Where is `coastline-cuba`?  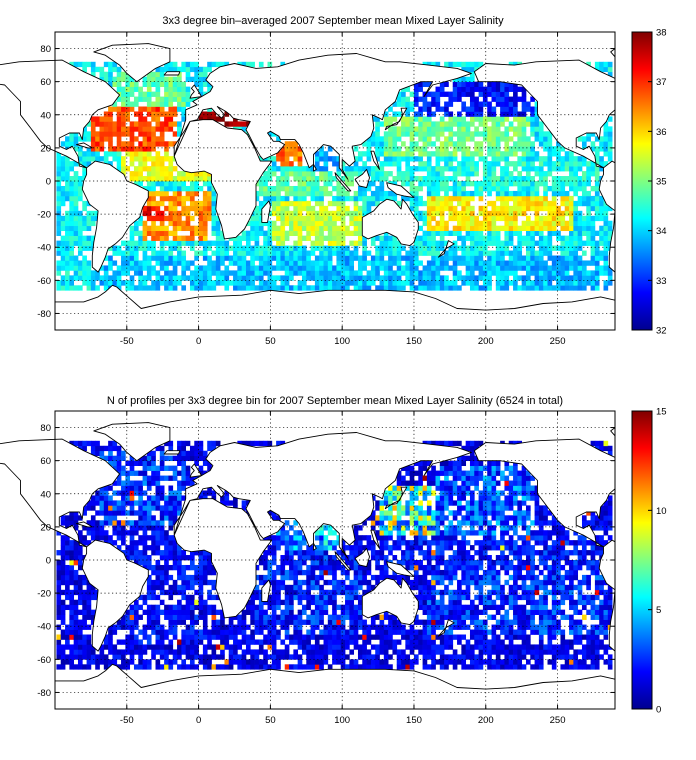 coastline-cuba is located at coordinates (84, 145).